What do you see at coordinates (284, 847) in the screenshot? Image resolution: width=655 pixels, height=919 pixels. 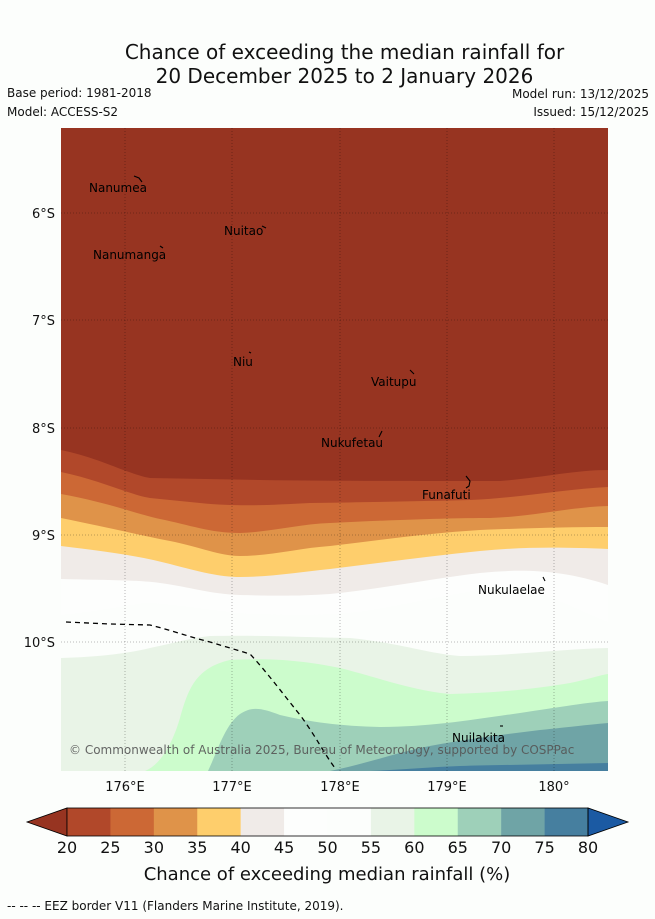 I see `colorbar-tick-label: 45` at bounding box center [284, 847].